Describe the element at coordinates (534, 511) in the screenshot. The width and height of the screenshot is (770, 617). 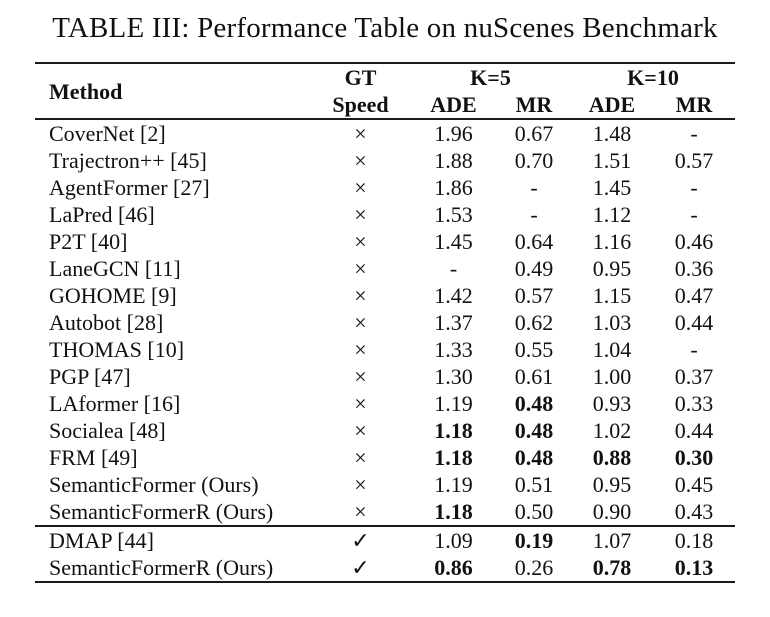
I see `k5-mr-cell: 0.50` at that location.